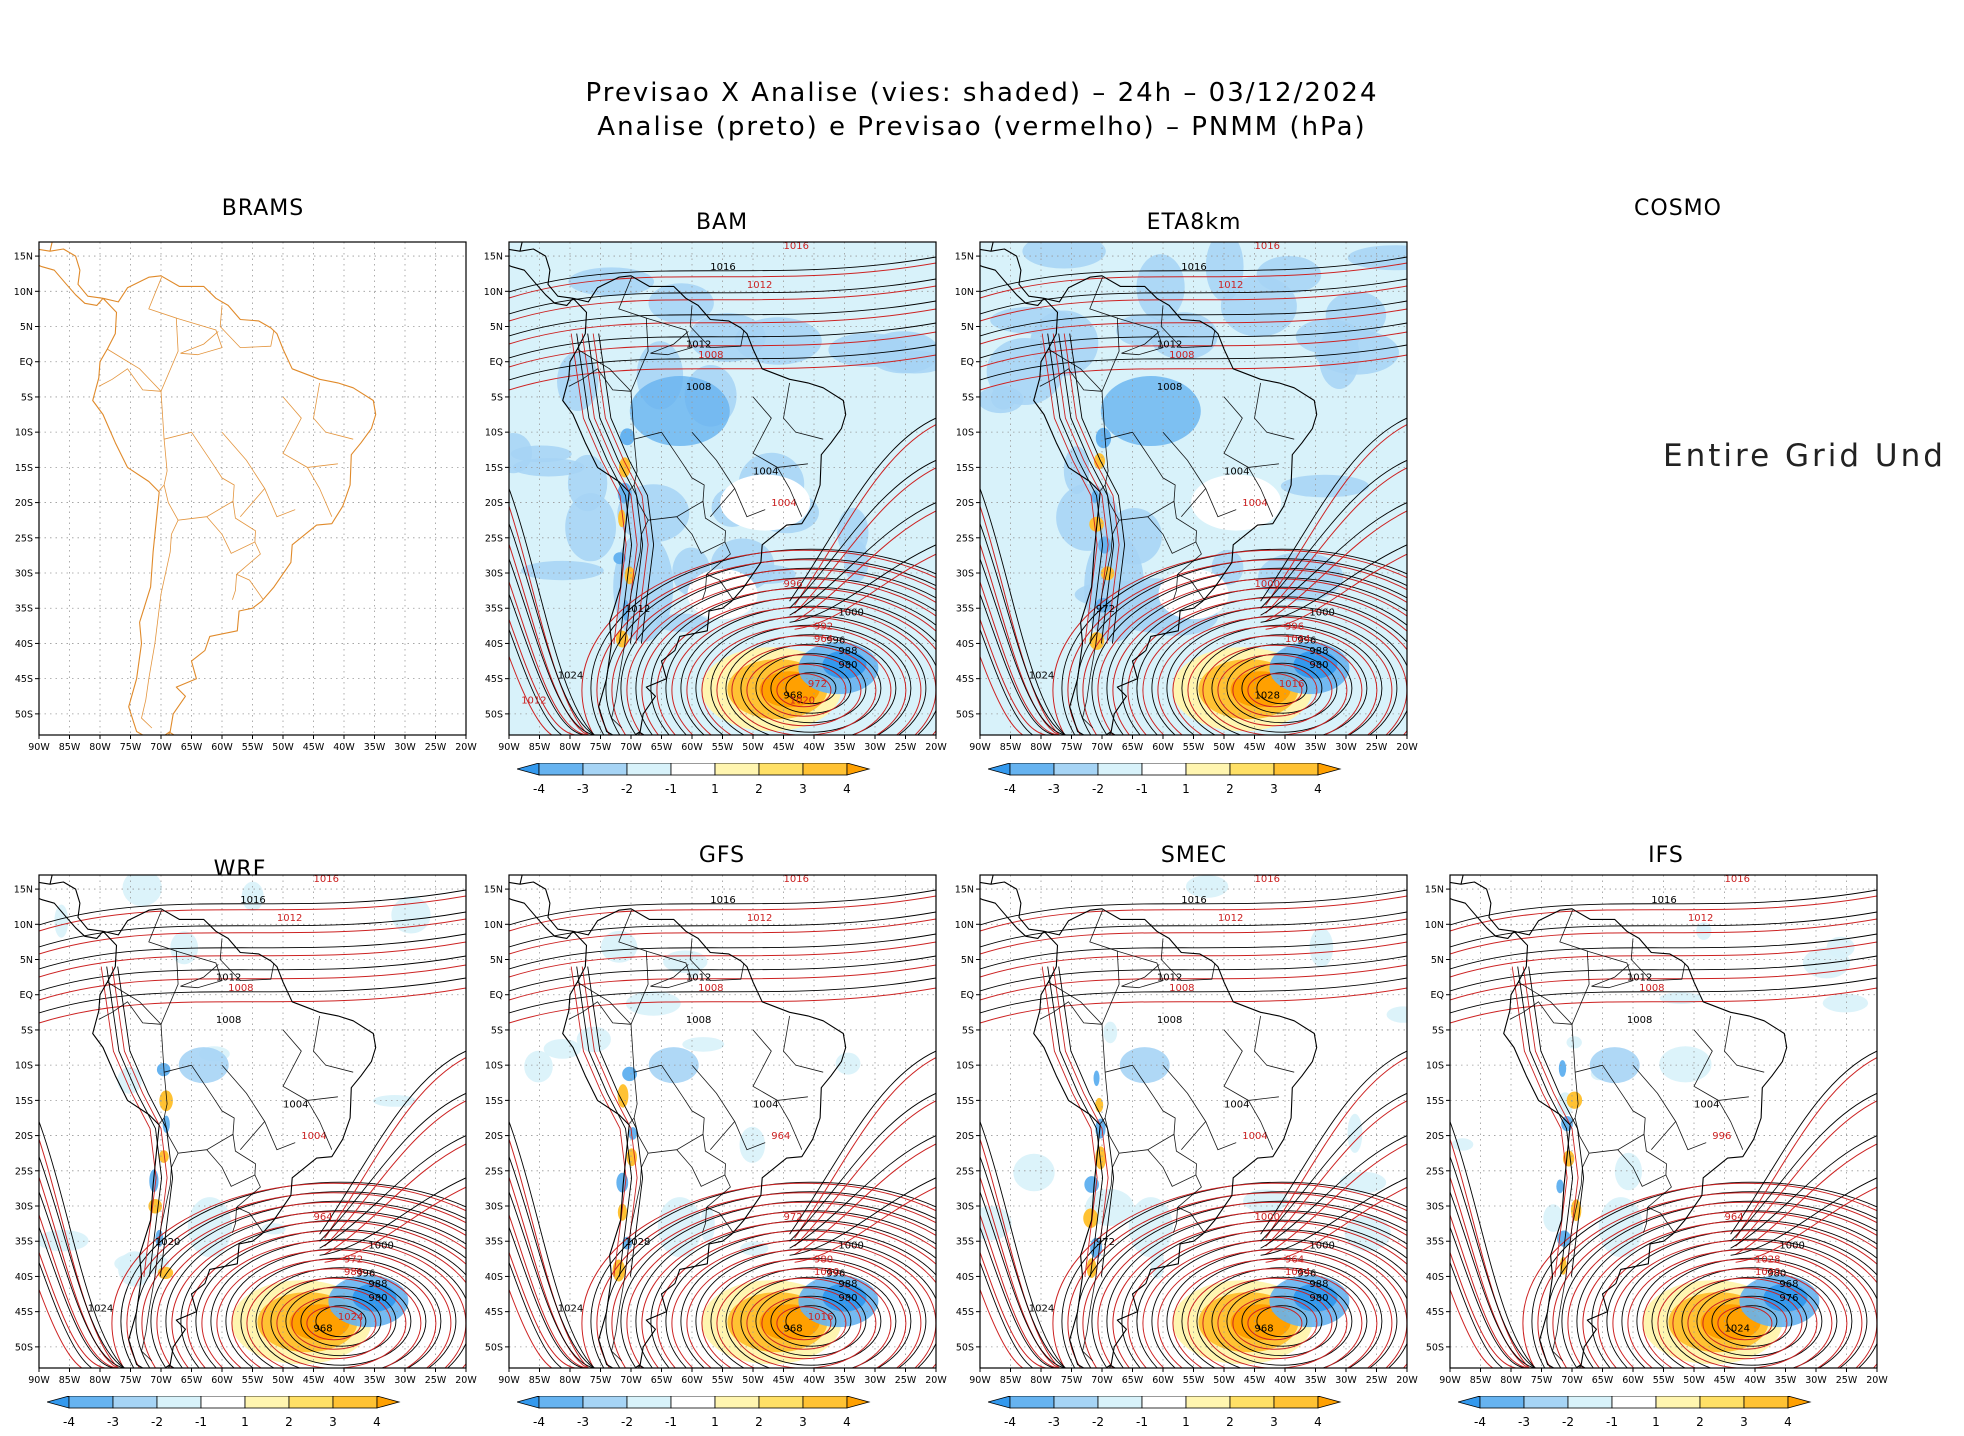 The image size is (1964, 1436). Describe the element at coordinates (570, 1309) in the screenshot. I see `svg-text: 1024` at that location.